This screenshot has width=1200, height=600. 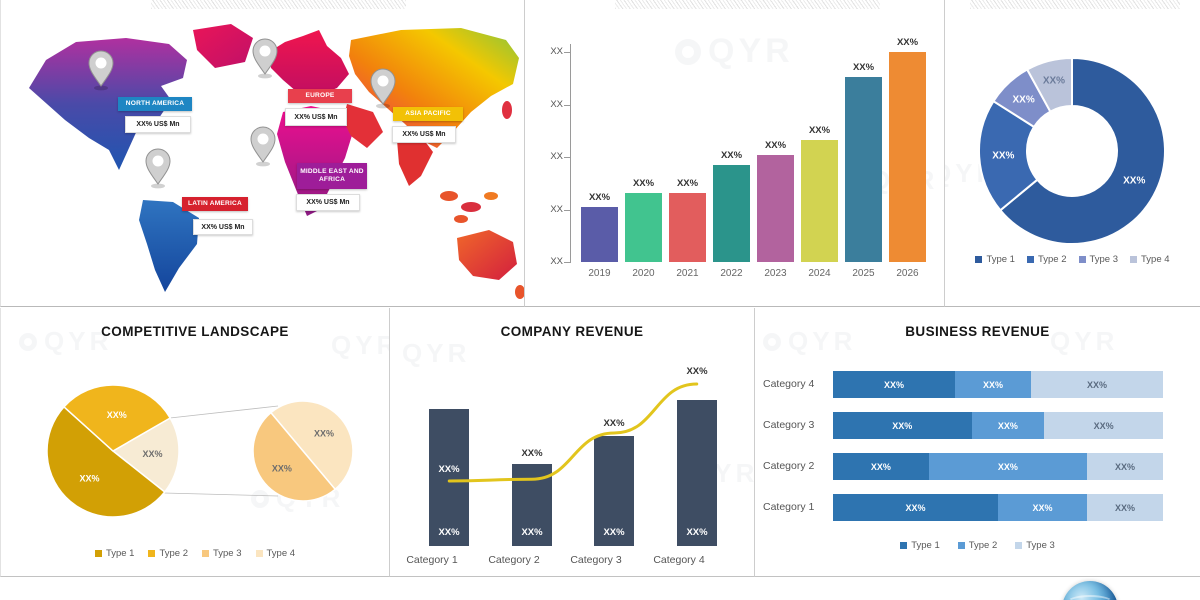 I want to click on region-banner-latin-america: LATIN AMERICA, so click(x=215, y=204).